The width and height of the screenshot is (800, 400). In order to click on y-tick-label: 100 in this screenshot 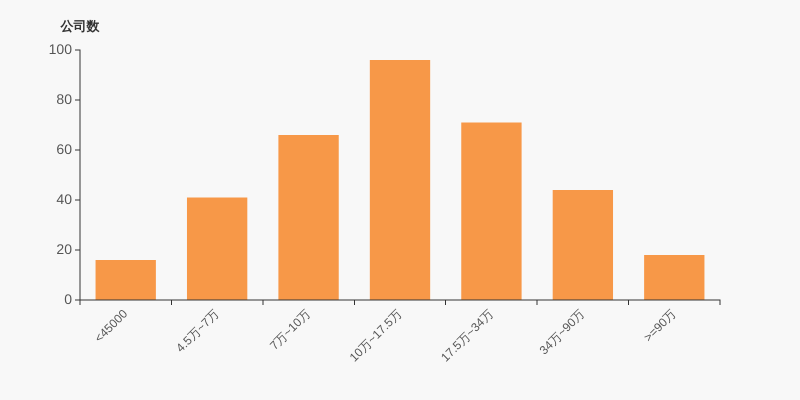, I will do `click(60, 48)`.